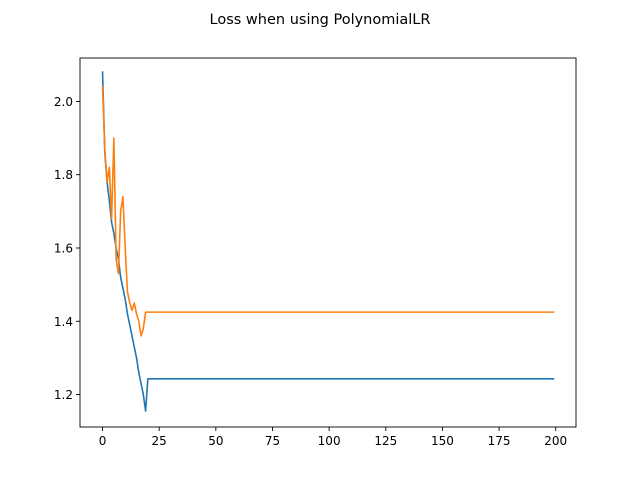  What do you see at coordinates (63, 395) in the screenshot?
I see `y-tick-label: 1.2` at bounding box center [63, 395].